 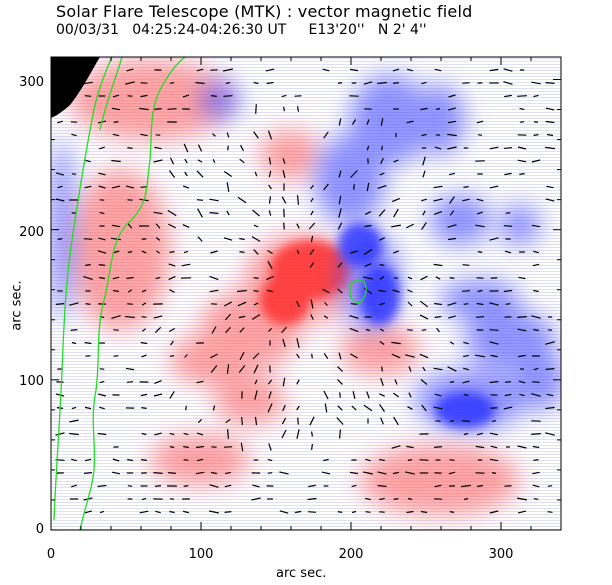 I want to click on y-tick-300: 300, so click(x=31, y=82).